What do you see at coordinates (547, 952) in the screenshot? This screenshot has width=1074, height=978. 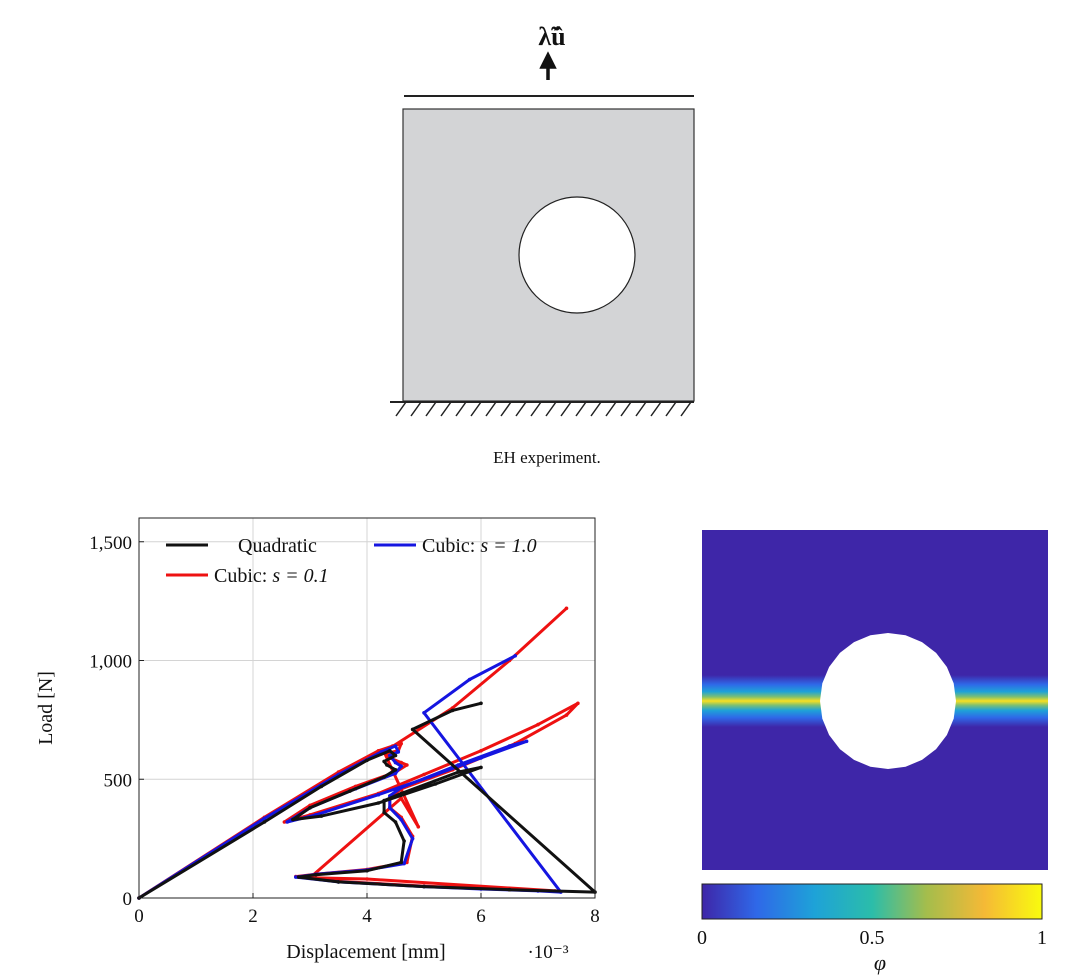 I see `x-axis-scale-note: ·10⁻³` at bounding box center [547, 952].